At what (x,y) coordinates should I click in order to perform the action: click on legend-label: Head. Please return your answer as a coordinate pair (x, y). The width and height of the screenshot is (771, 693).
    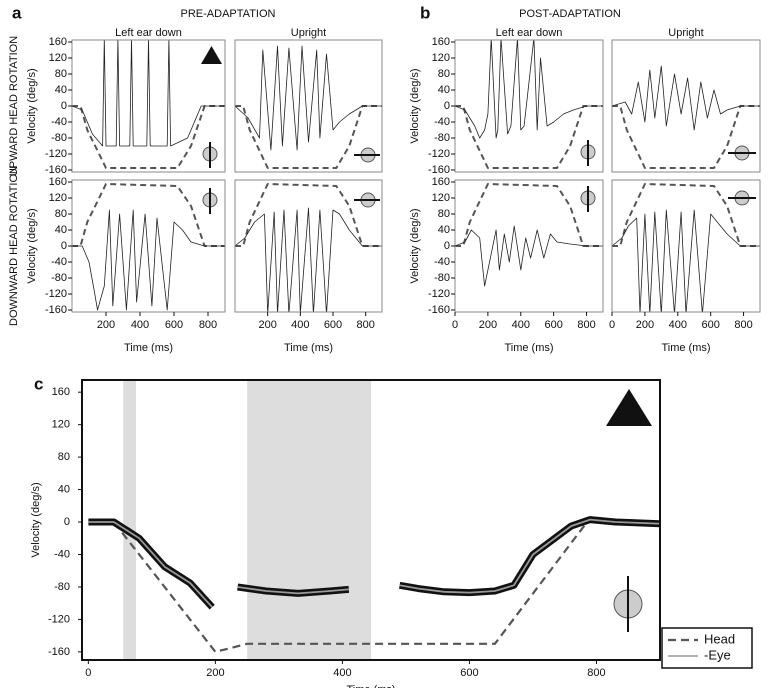
    Looking at the image, I should click on (719, 638).